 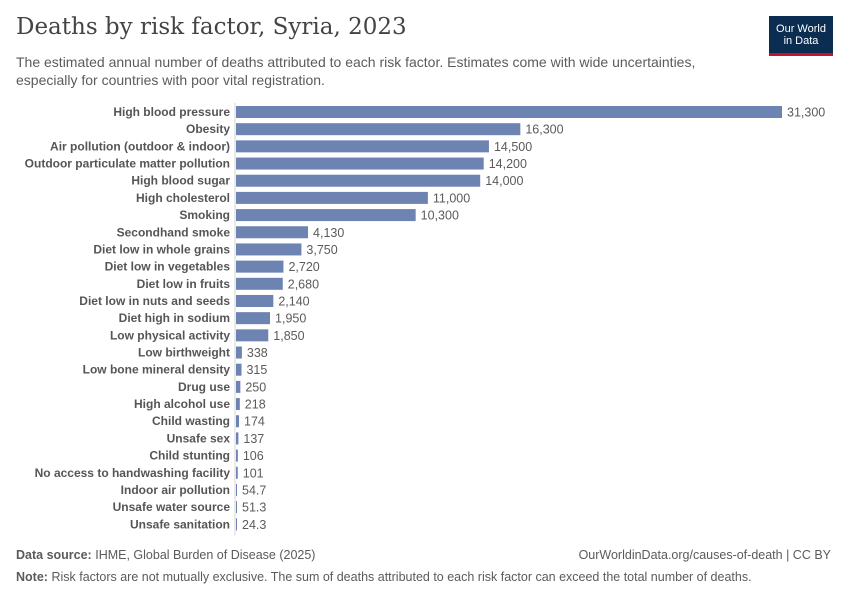 I want to click on value-label: 24.3, so click(x=254, y=525).